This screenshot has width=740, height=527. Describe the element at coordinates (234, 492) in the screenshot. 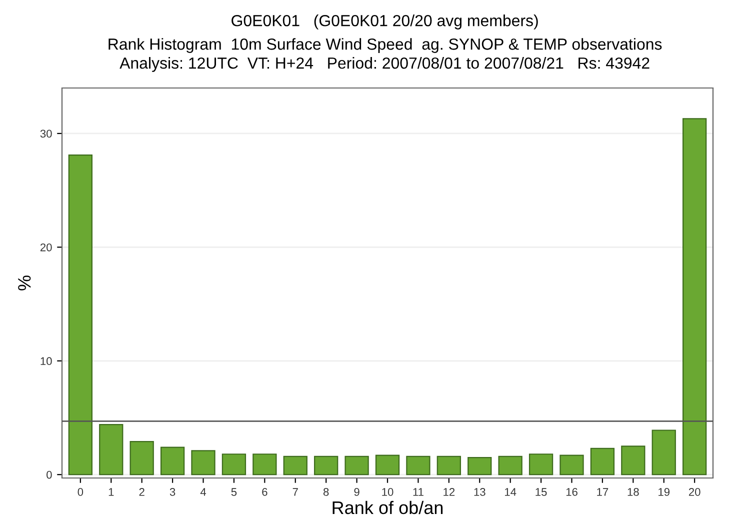

I see `x-tick-label: 5` at that location.